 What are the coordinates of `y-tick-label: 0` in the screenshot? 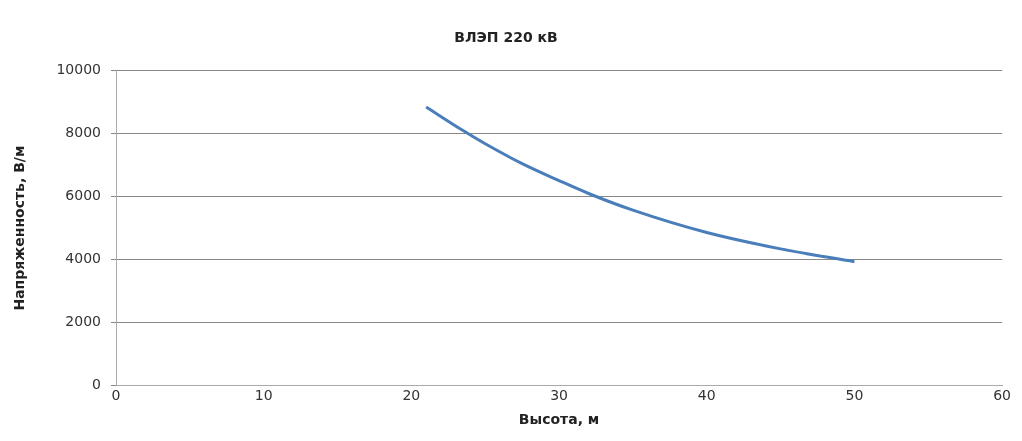 It's located at (96, 384).